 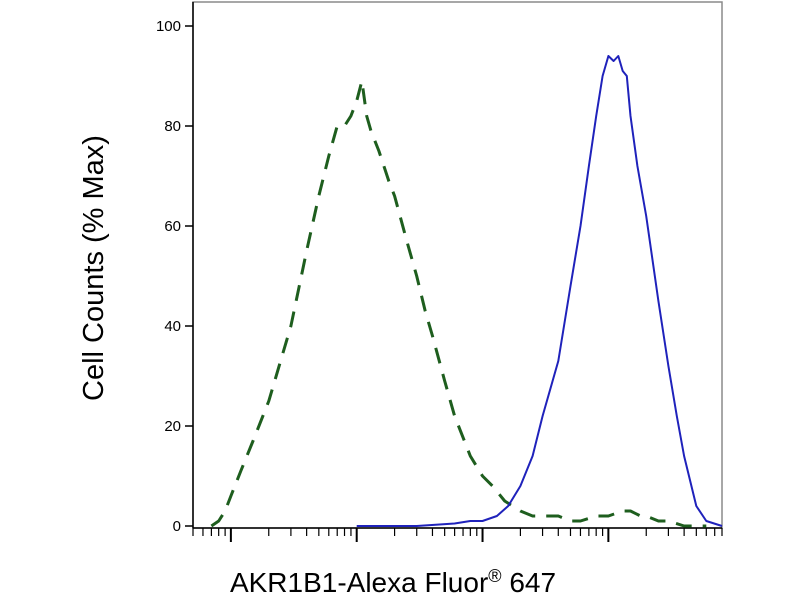 I want to click on x-axis-title-tail: 647, so click(x=529, y=582).